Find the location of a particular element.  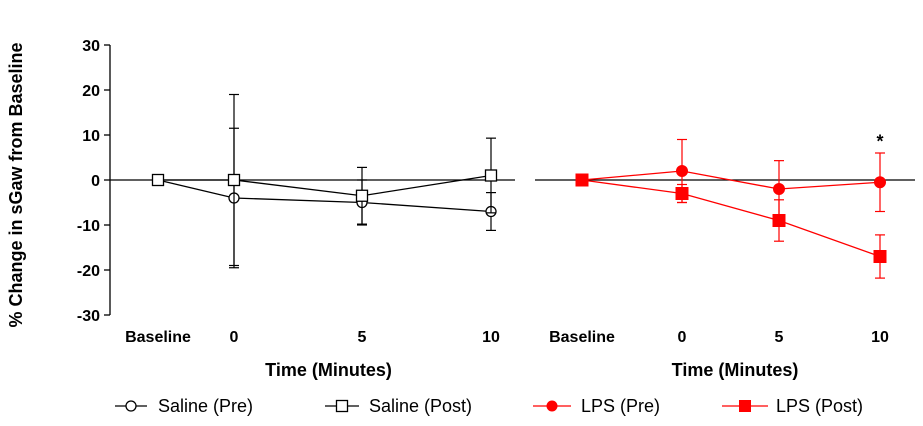

legend-label: LPS (Post) is located at coordinates (819, 406).